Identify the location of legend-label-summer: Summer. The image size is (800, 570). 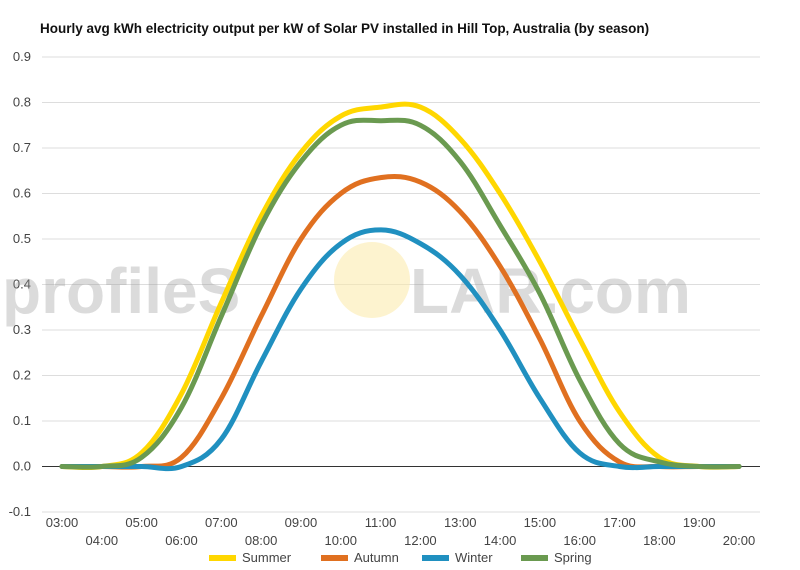
(267, 557).